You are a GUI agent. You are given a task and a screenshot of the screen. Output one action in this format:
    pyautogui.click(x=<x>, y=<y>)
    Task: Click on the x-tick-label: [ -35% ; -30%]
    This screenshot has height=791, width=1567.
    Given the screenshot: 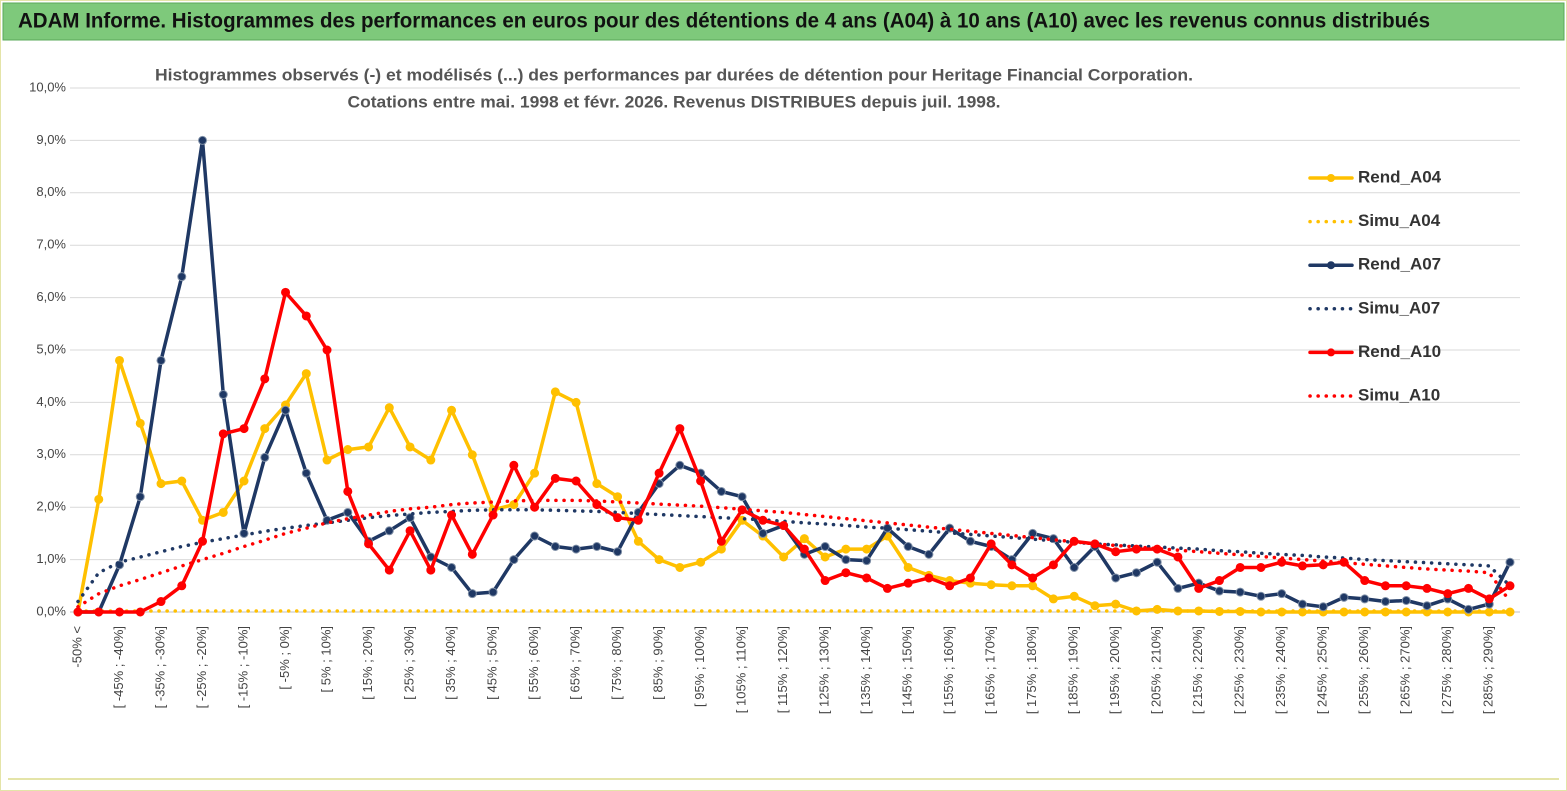 What is the action you would take?
    pyautogui.click(x=159, y=667)
    